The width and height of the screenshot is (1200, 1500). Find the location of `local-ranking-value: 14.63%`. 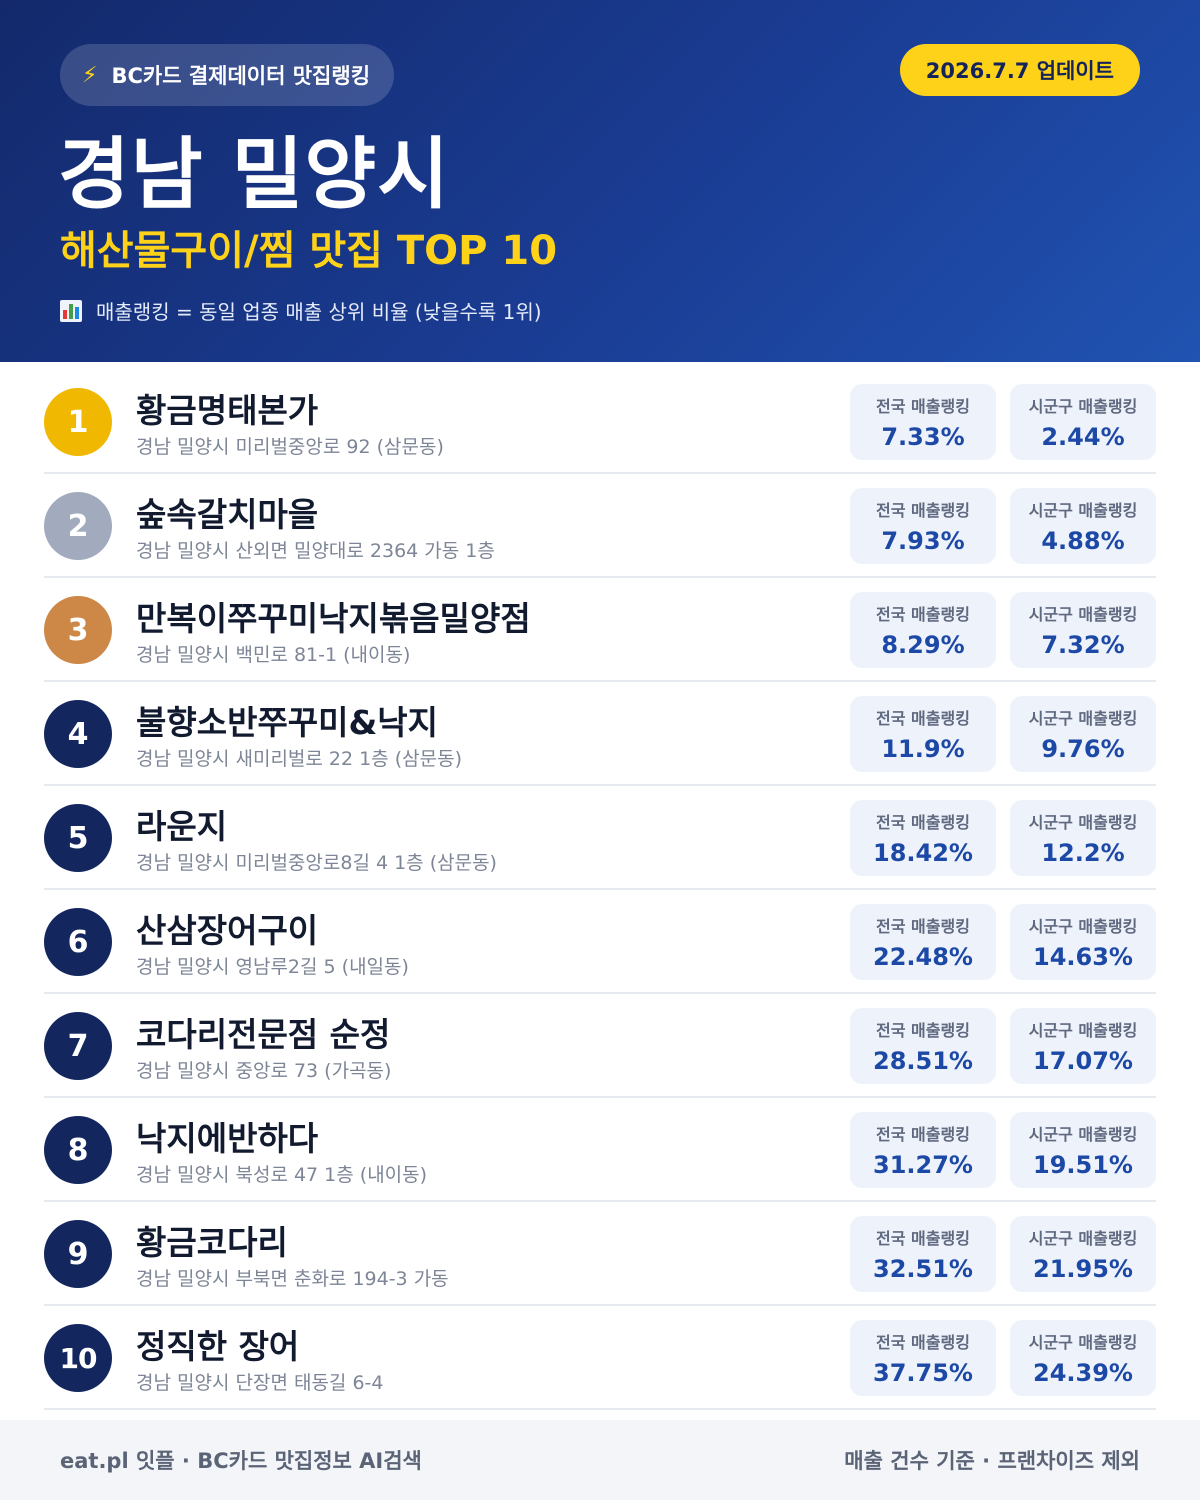

local-ranking-value: 14.63% is located at coordinates (1083, 957).